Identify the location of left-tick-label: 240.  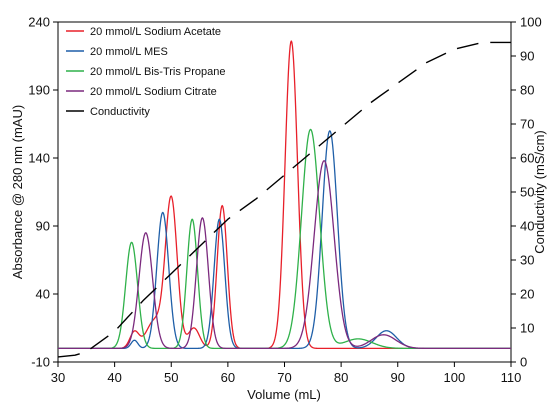
(39, 22).